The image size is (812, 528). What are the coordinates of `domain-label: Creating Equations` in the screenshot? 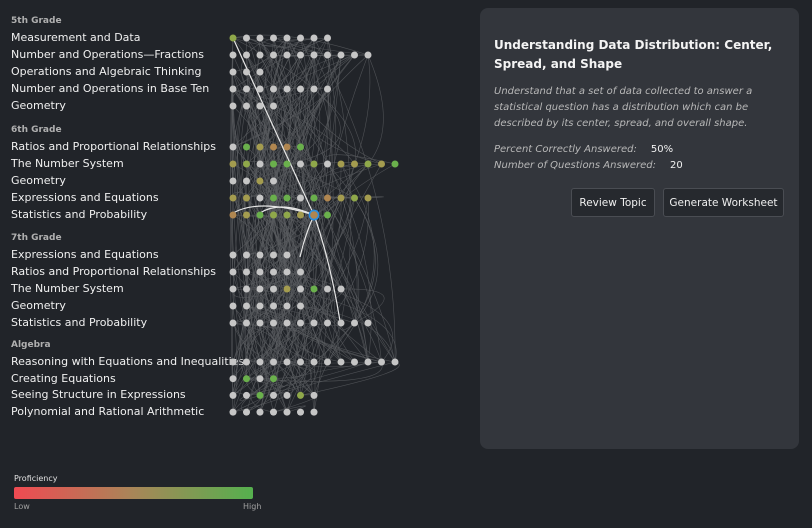 It's located at (63, 378).